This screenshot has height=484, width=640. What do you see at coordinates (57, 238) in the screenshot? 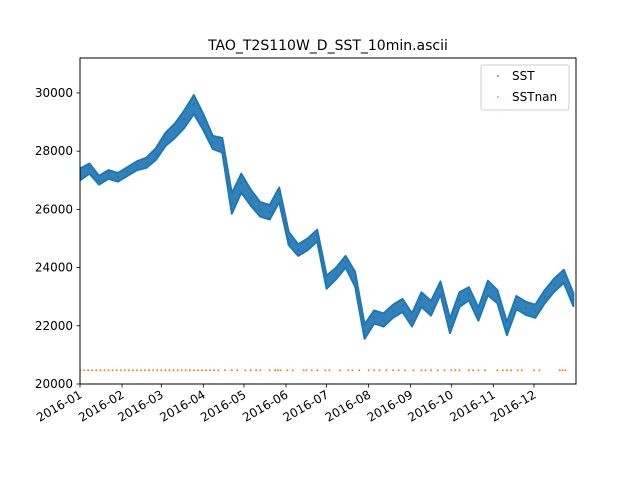
I see `y-axis-ticks: 20000 22000 24000 26000 28000 30000` at bounding box center [57, 238].